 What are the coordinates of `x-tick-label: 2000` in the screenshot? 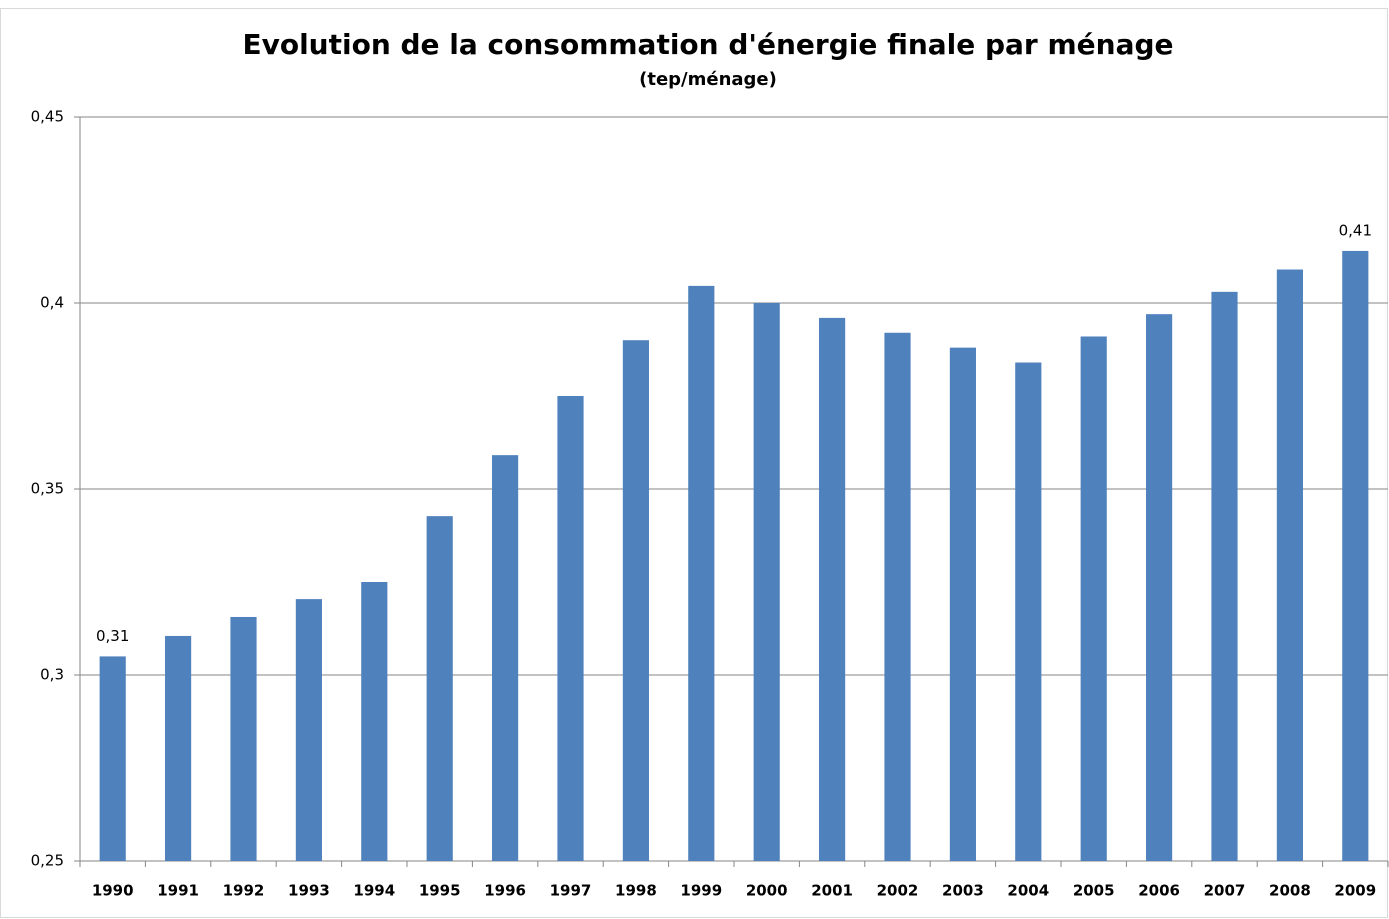 It's located at (767, 891).